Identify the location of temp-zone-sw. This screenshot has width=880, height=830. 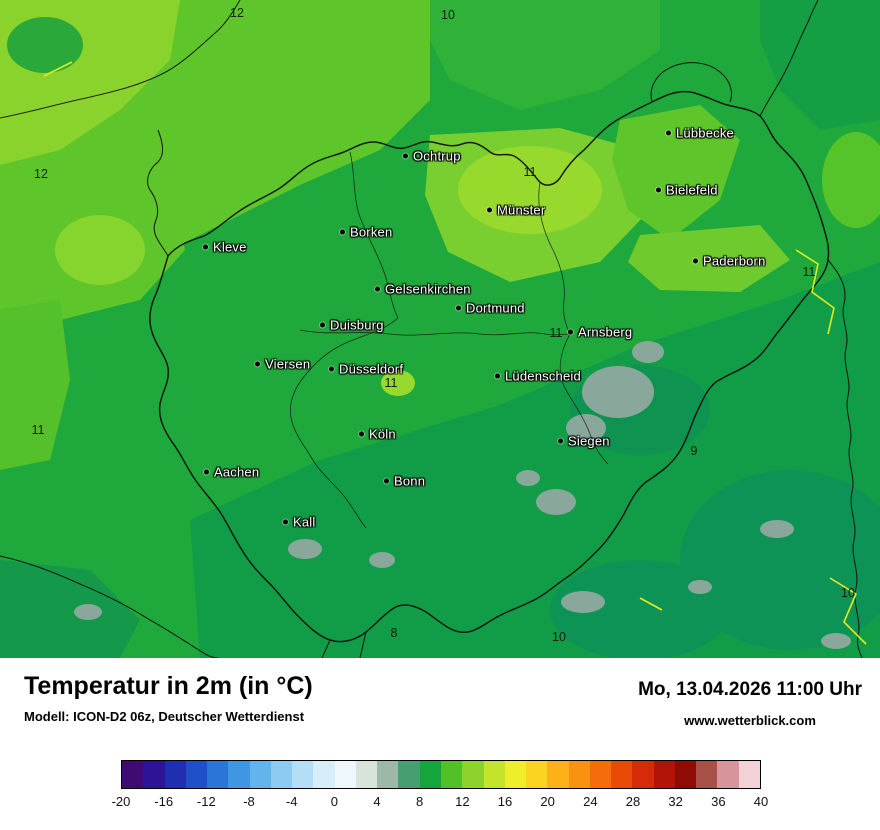
(70, 609).